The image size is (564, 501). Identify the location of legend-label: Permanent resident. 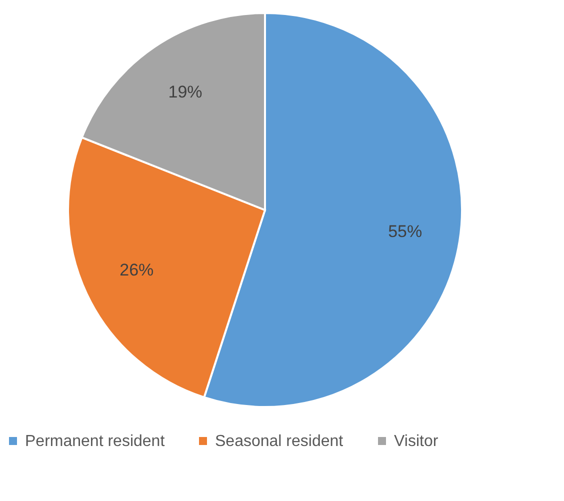
(95, 441).